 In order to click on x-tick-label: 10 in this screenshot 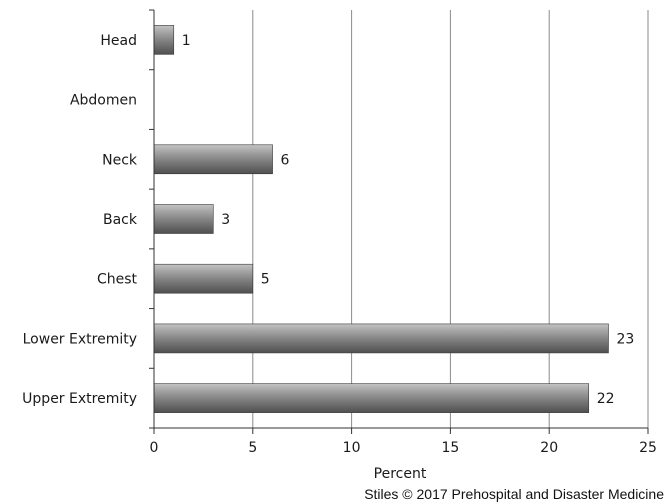, I will do `click(352, 448)`.